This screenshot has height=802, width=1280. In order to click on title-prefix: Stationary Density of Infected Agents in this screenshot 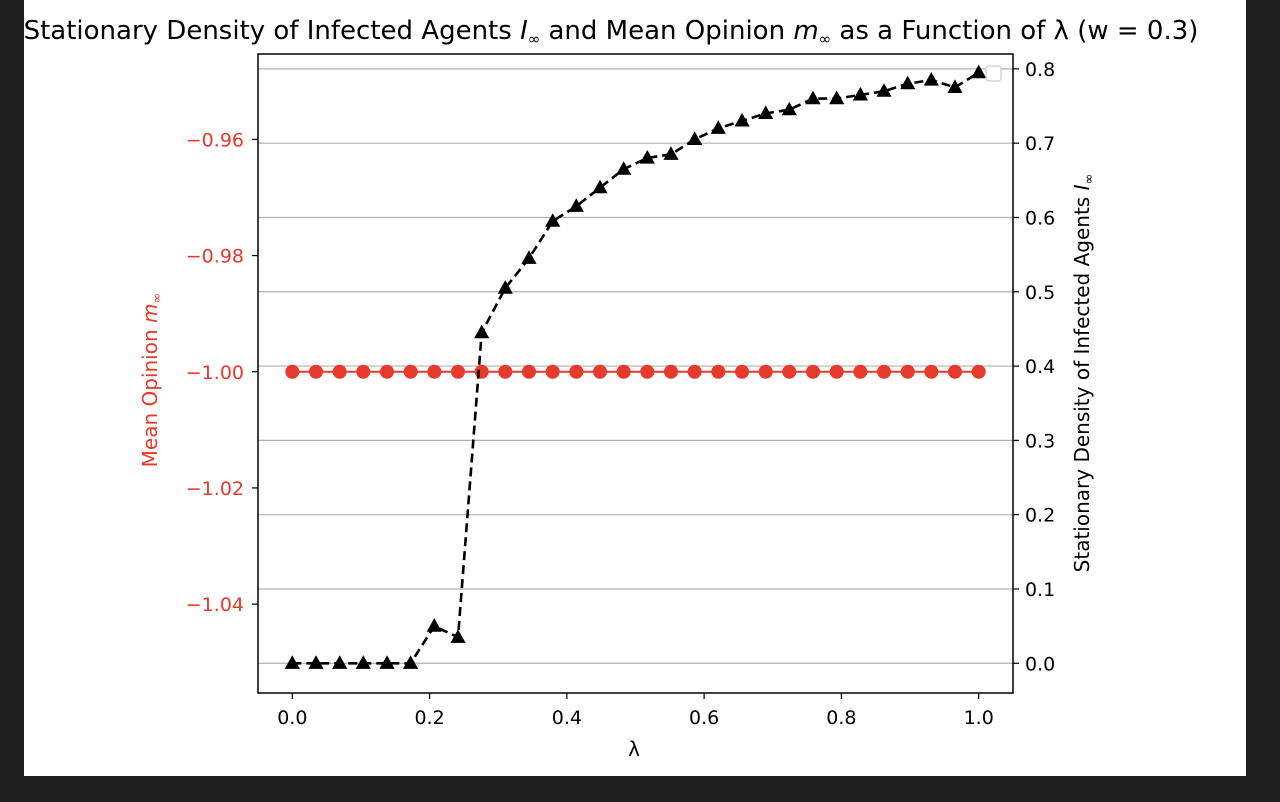, I will do `click(272, 31)`.